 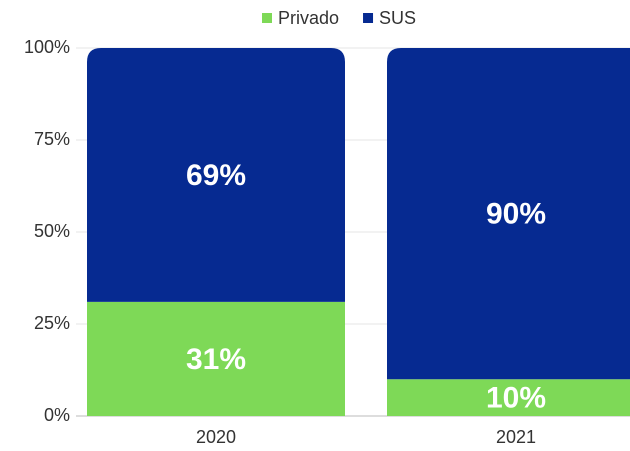 I want to click on value-label: 90%, so click(x=516, y=214).